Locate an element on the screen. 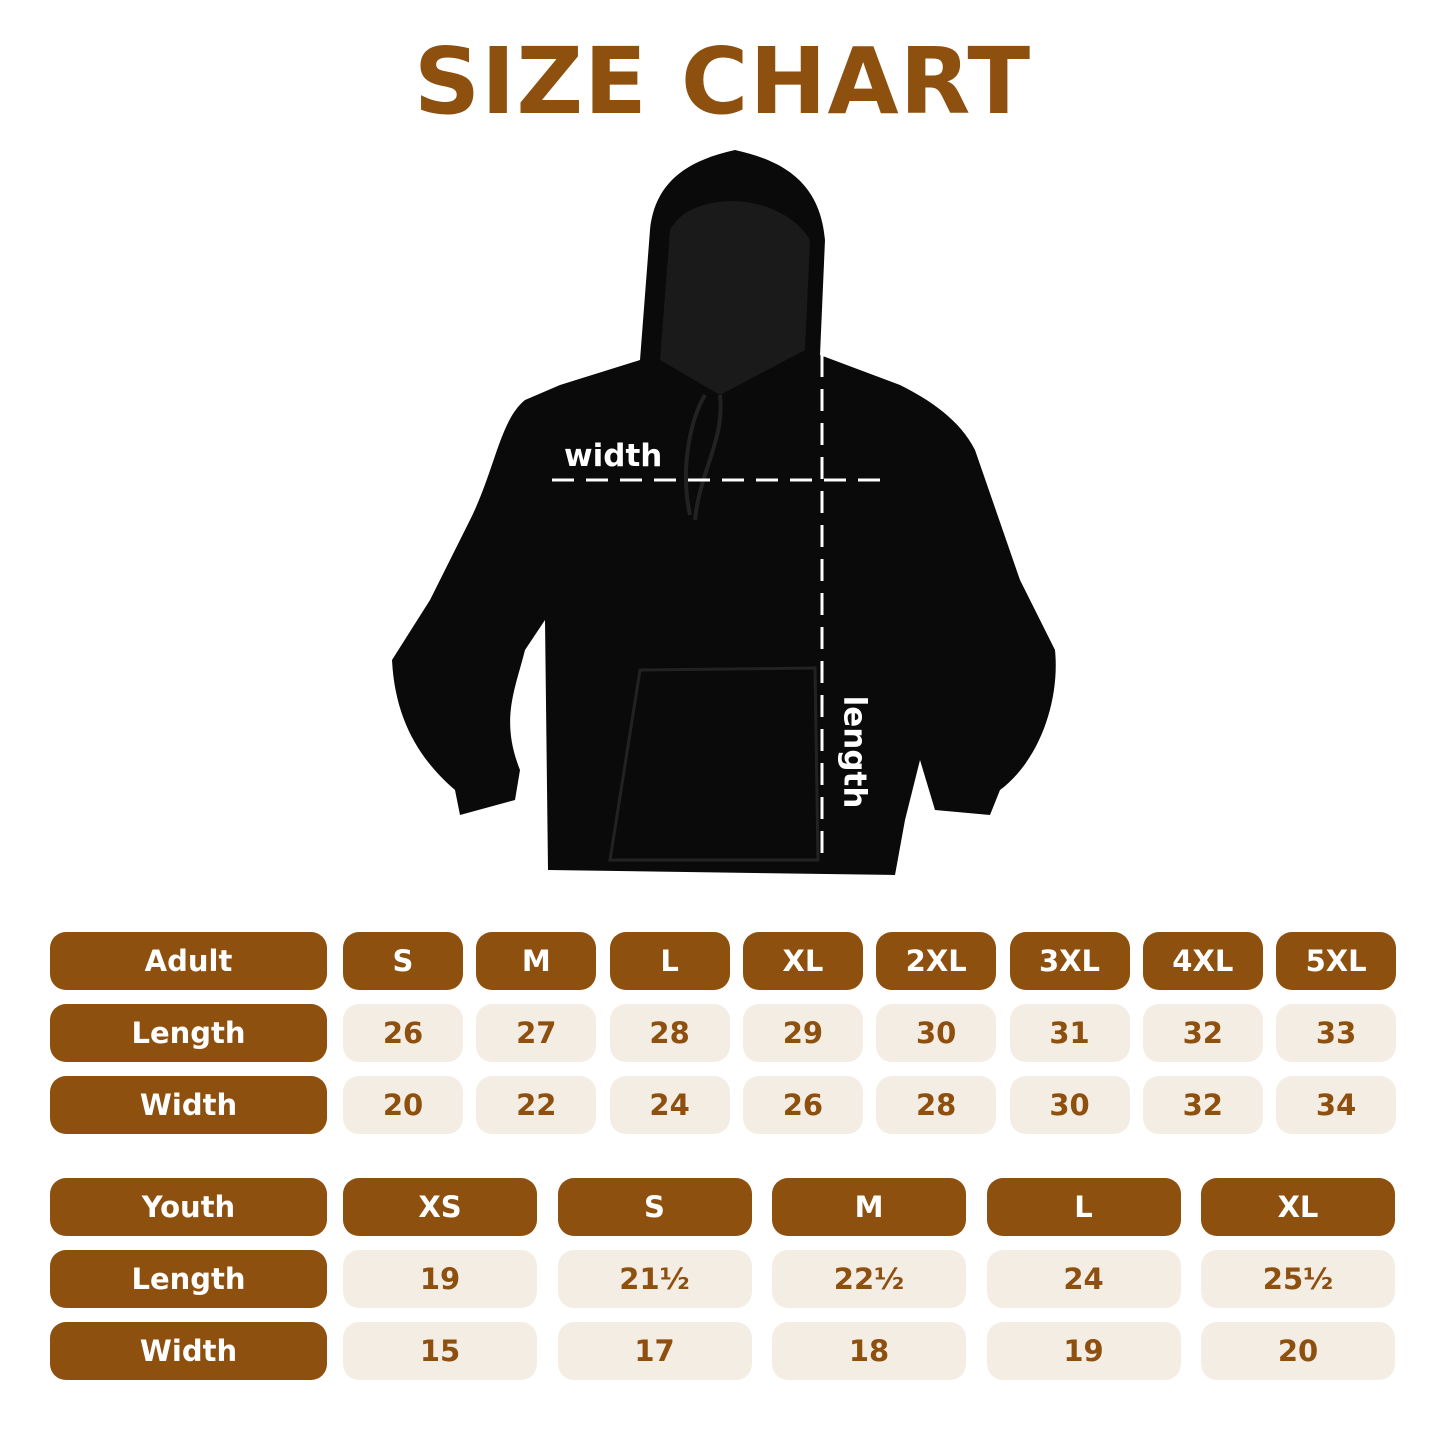  youth-header-label: Youth is located at coordinates (188, 1207).